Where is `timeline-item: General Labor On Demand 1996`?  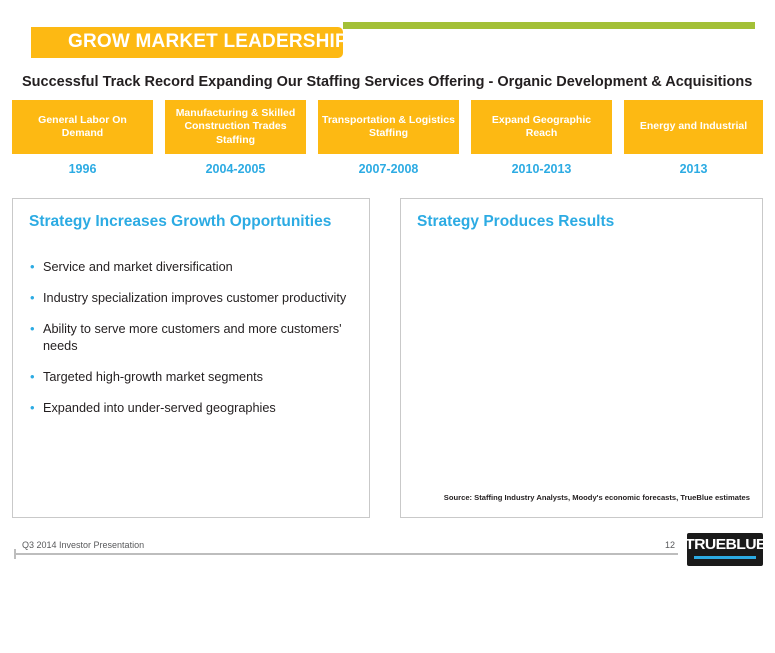
timeline-item: General Labor On Demand 1996 is located at coordinates (82, 138).